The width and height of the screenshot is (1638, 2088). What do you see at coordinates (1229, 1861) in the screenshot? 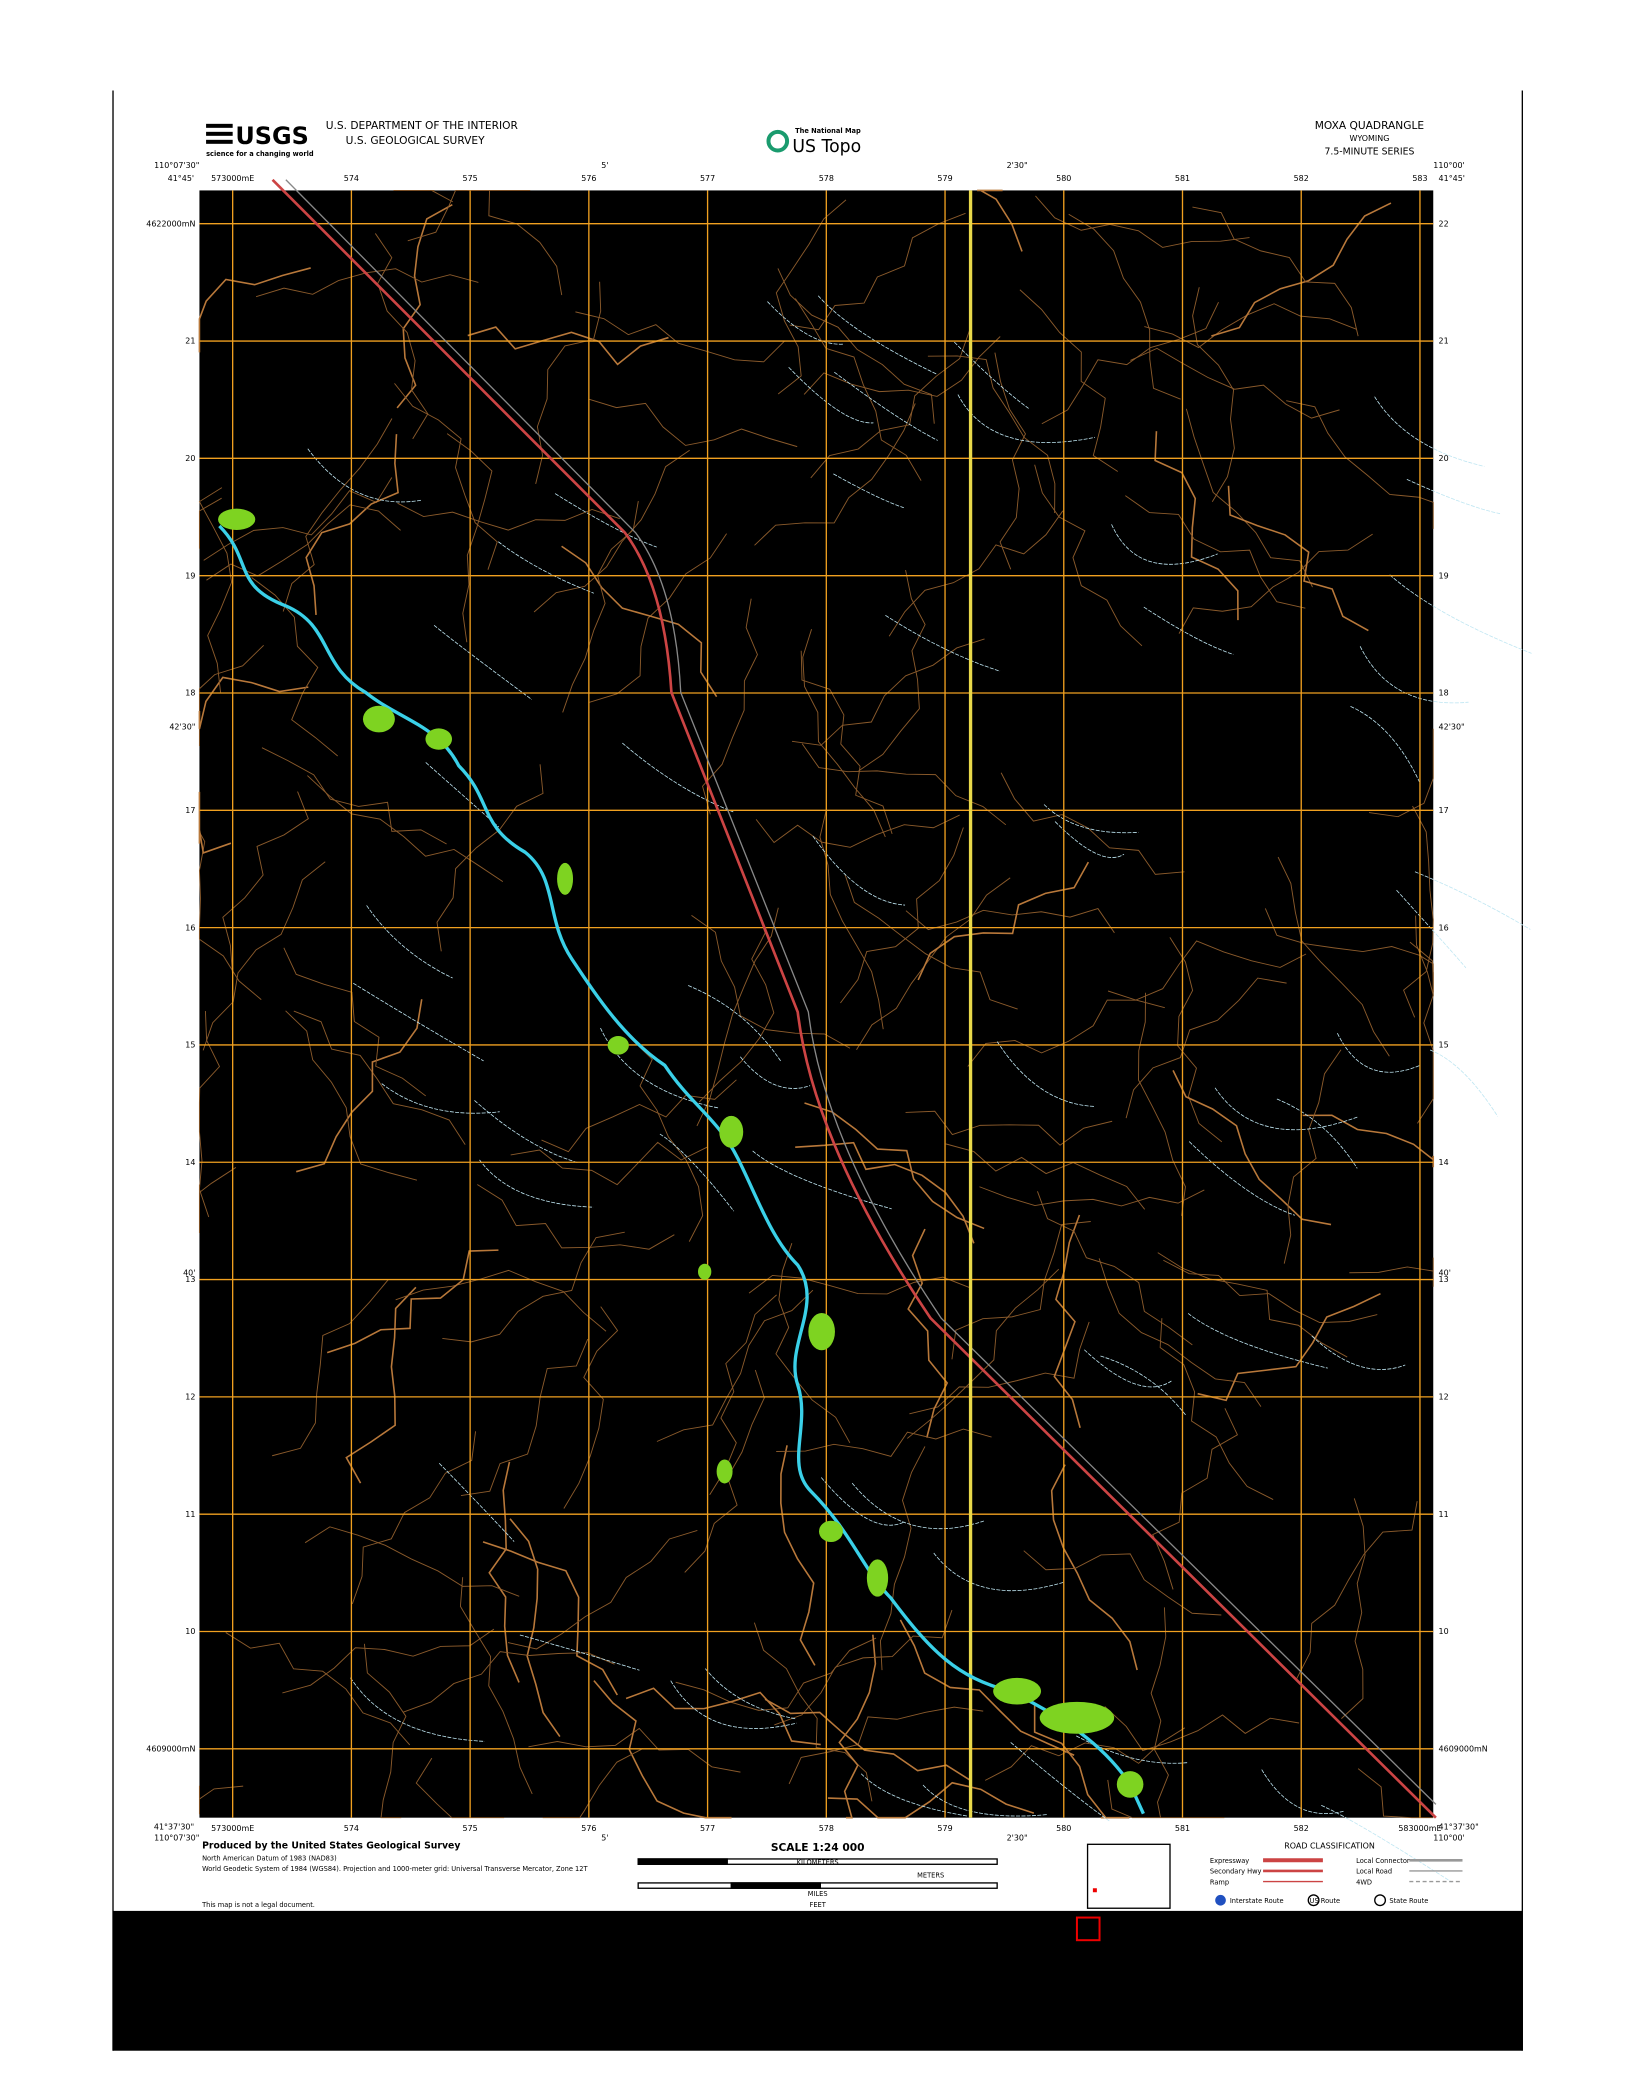
I see `road-class: Expressway` at bounding box center [1229, 1861].